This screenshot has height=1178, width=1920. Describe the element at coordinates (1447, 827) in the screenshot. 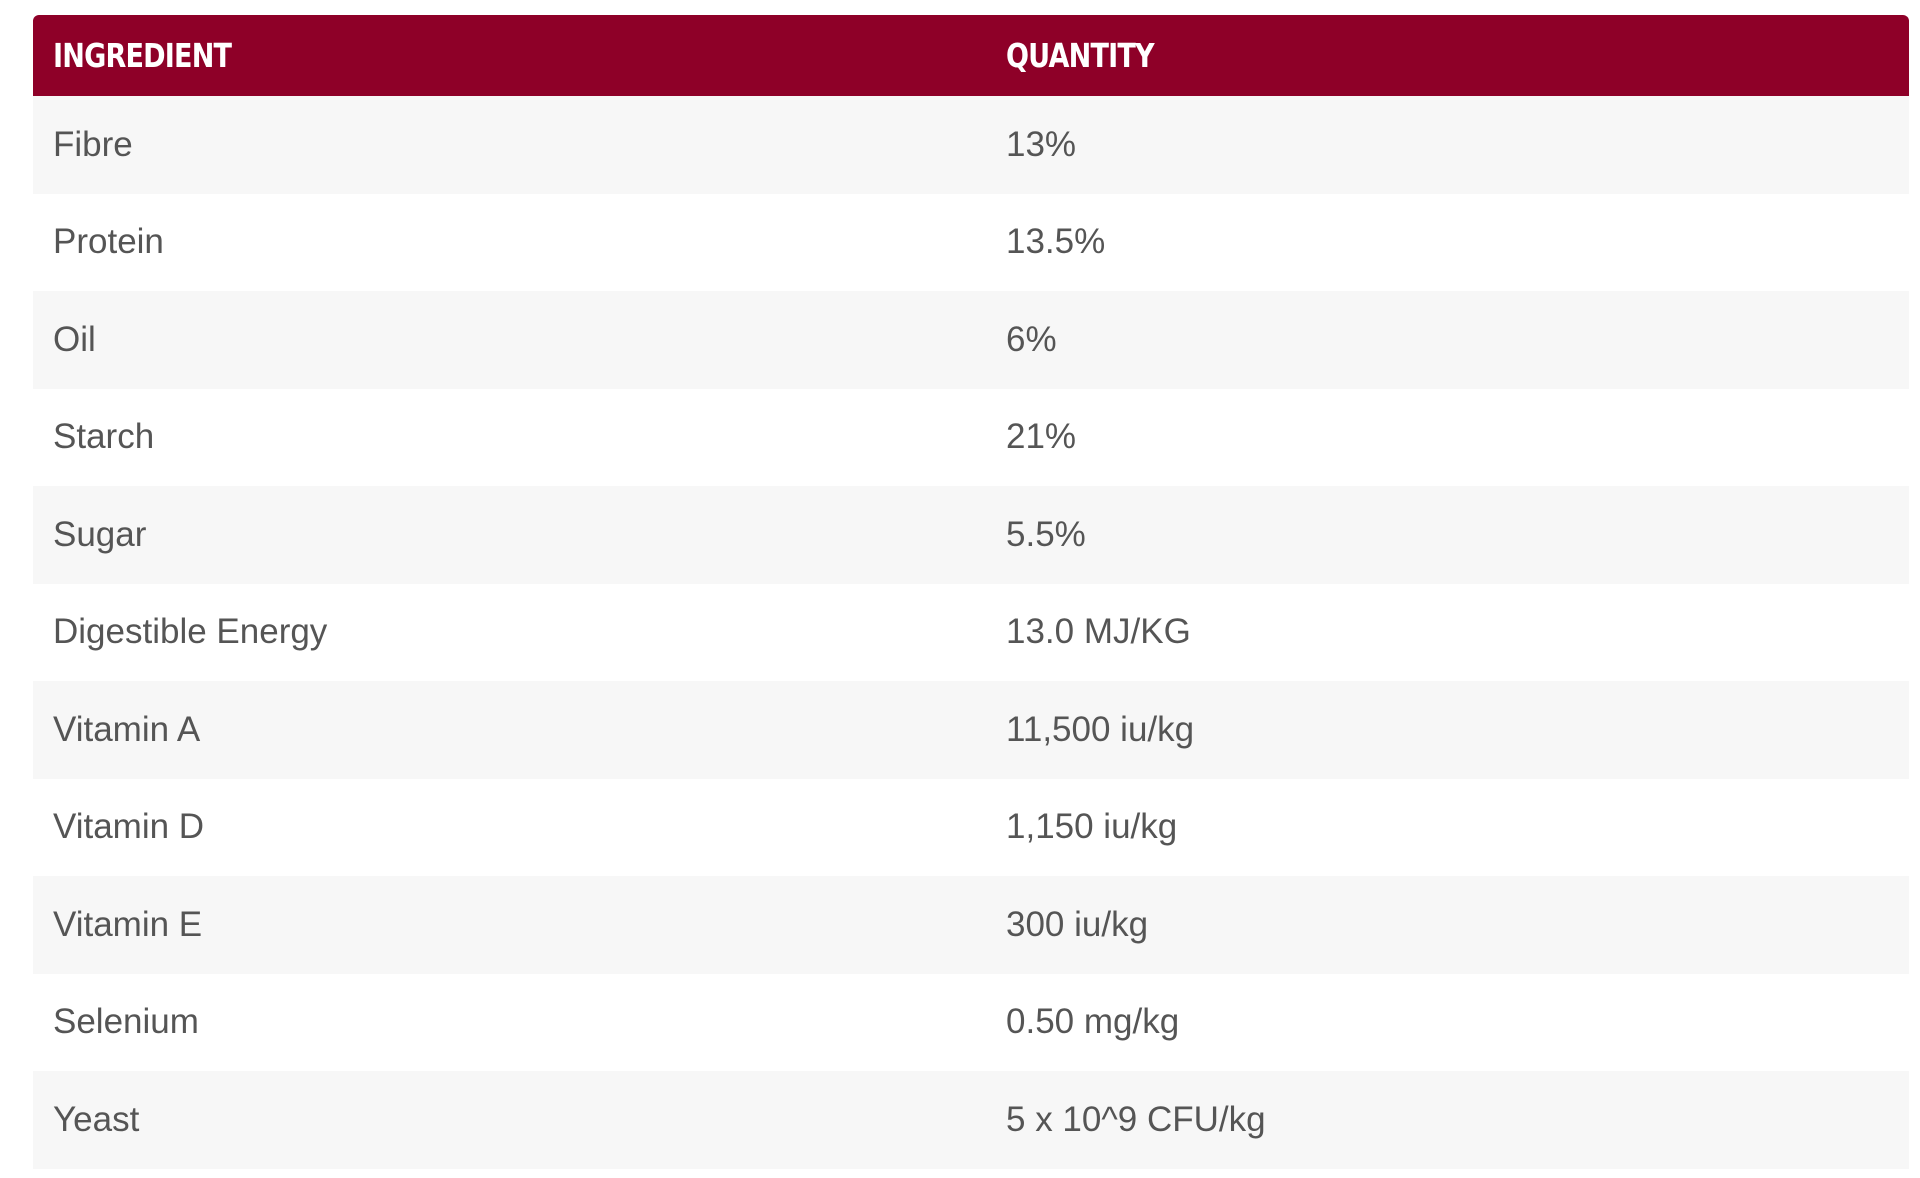

I see `quantity-cell: 1,150 iu/kg` at that location.